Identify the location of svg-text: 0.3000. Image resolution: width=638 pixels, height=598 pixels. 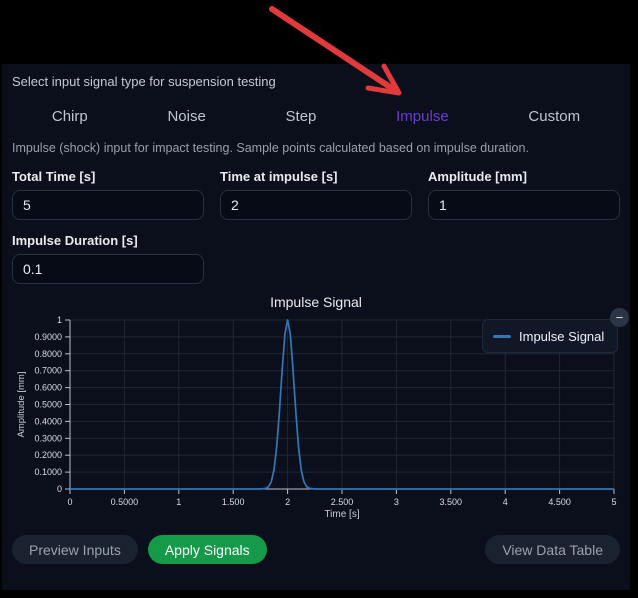
(48, 438).